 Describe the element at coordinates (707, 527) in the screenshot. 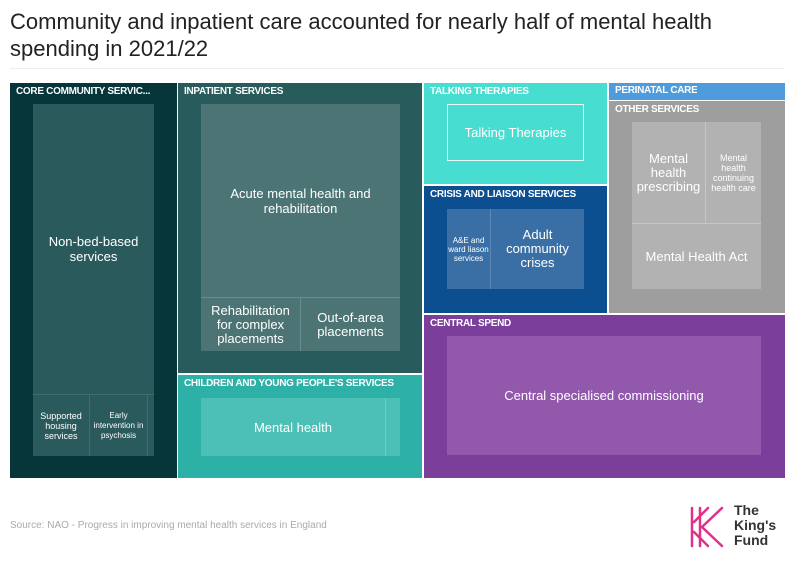

I see `kings-fund-k-icon` at that location.